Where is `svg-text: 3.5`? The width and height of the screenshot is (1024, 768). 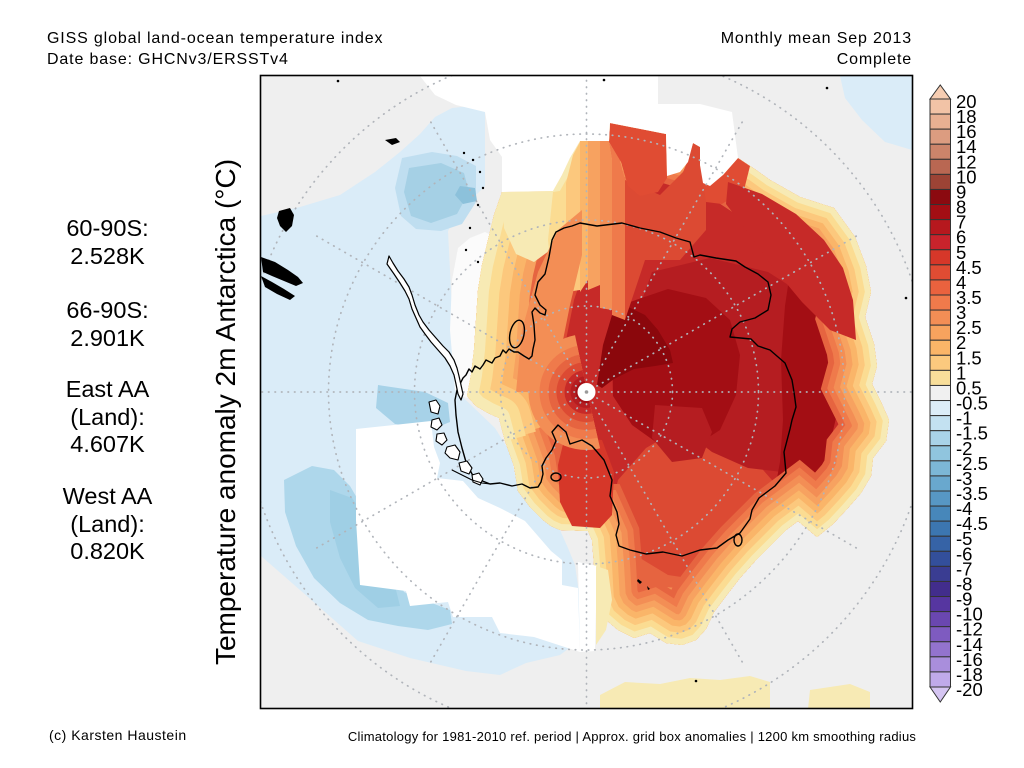 svg-text: 3.5 is located at coordinates (969, 297).